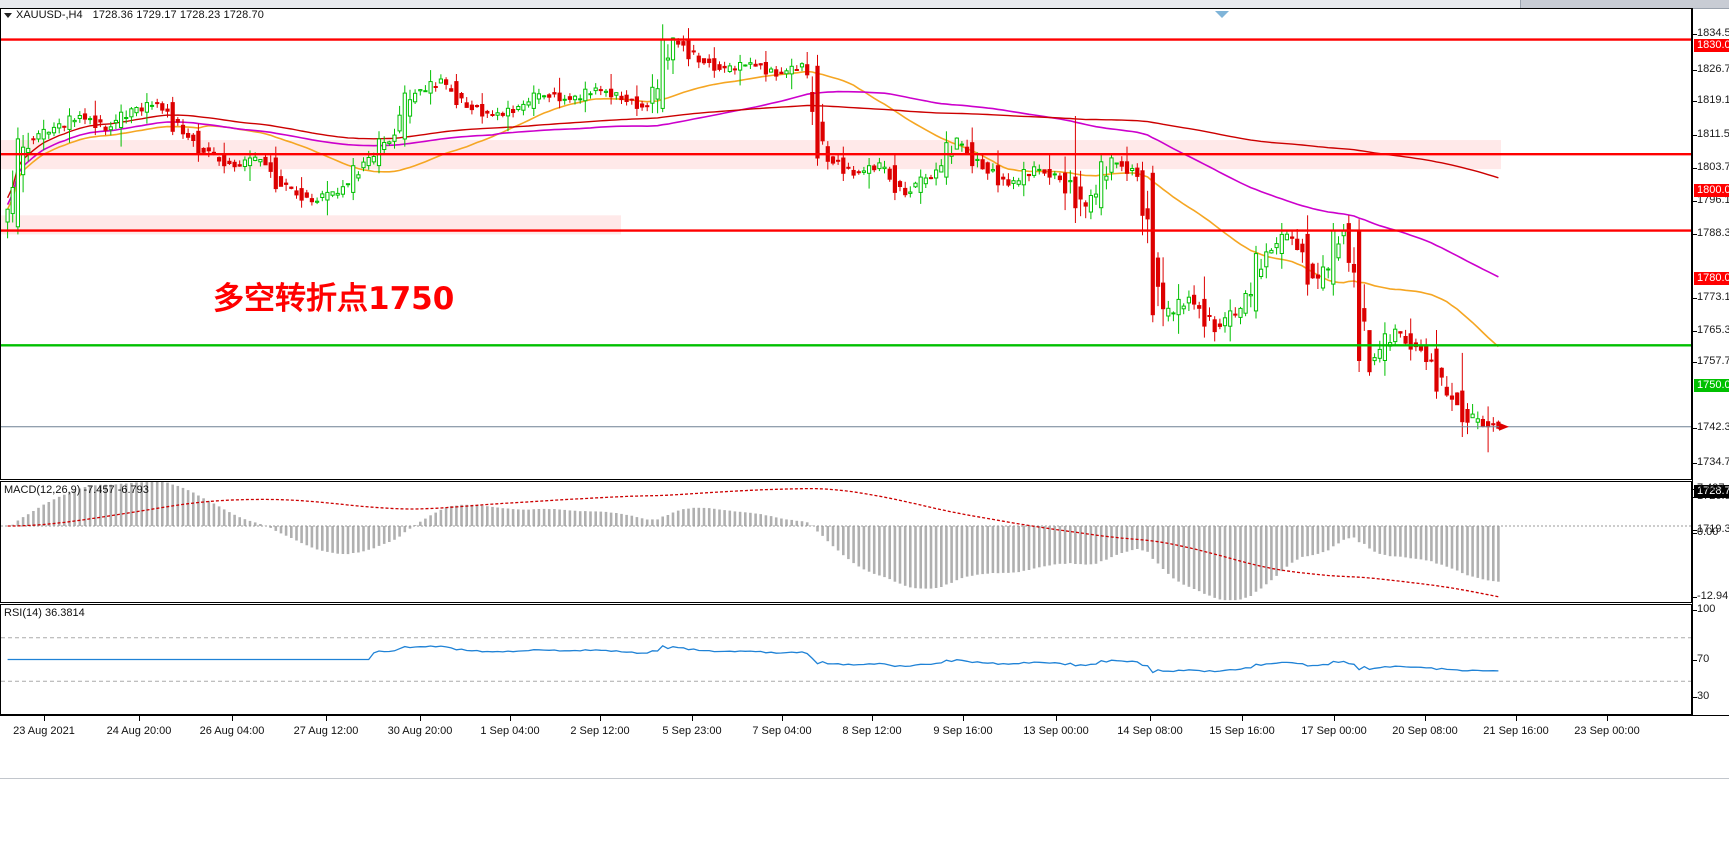  I want to click on macd-title: MACD(12,26,9) -7.457 -6.793, so click(76, 490).